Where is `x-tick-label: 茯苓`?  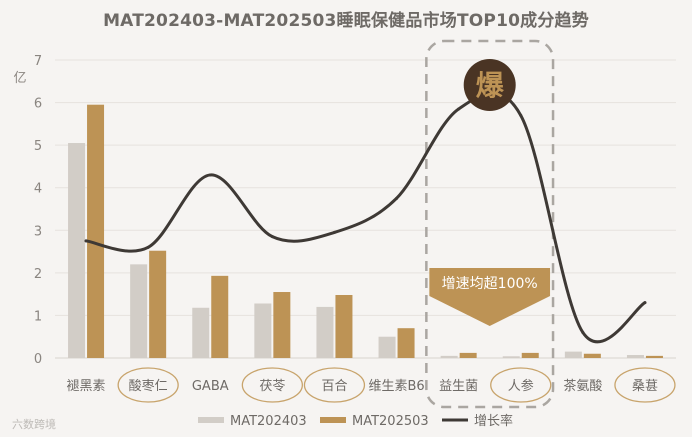
x-tick-label: 茯苓 is located at coordinates (272, 386).